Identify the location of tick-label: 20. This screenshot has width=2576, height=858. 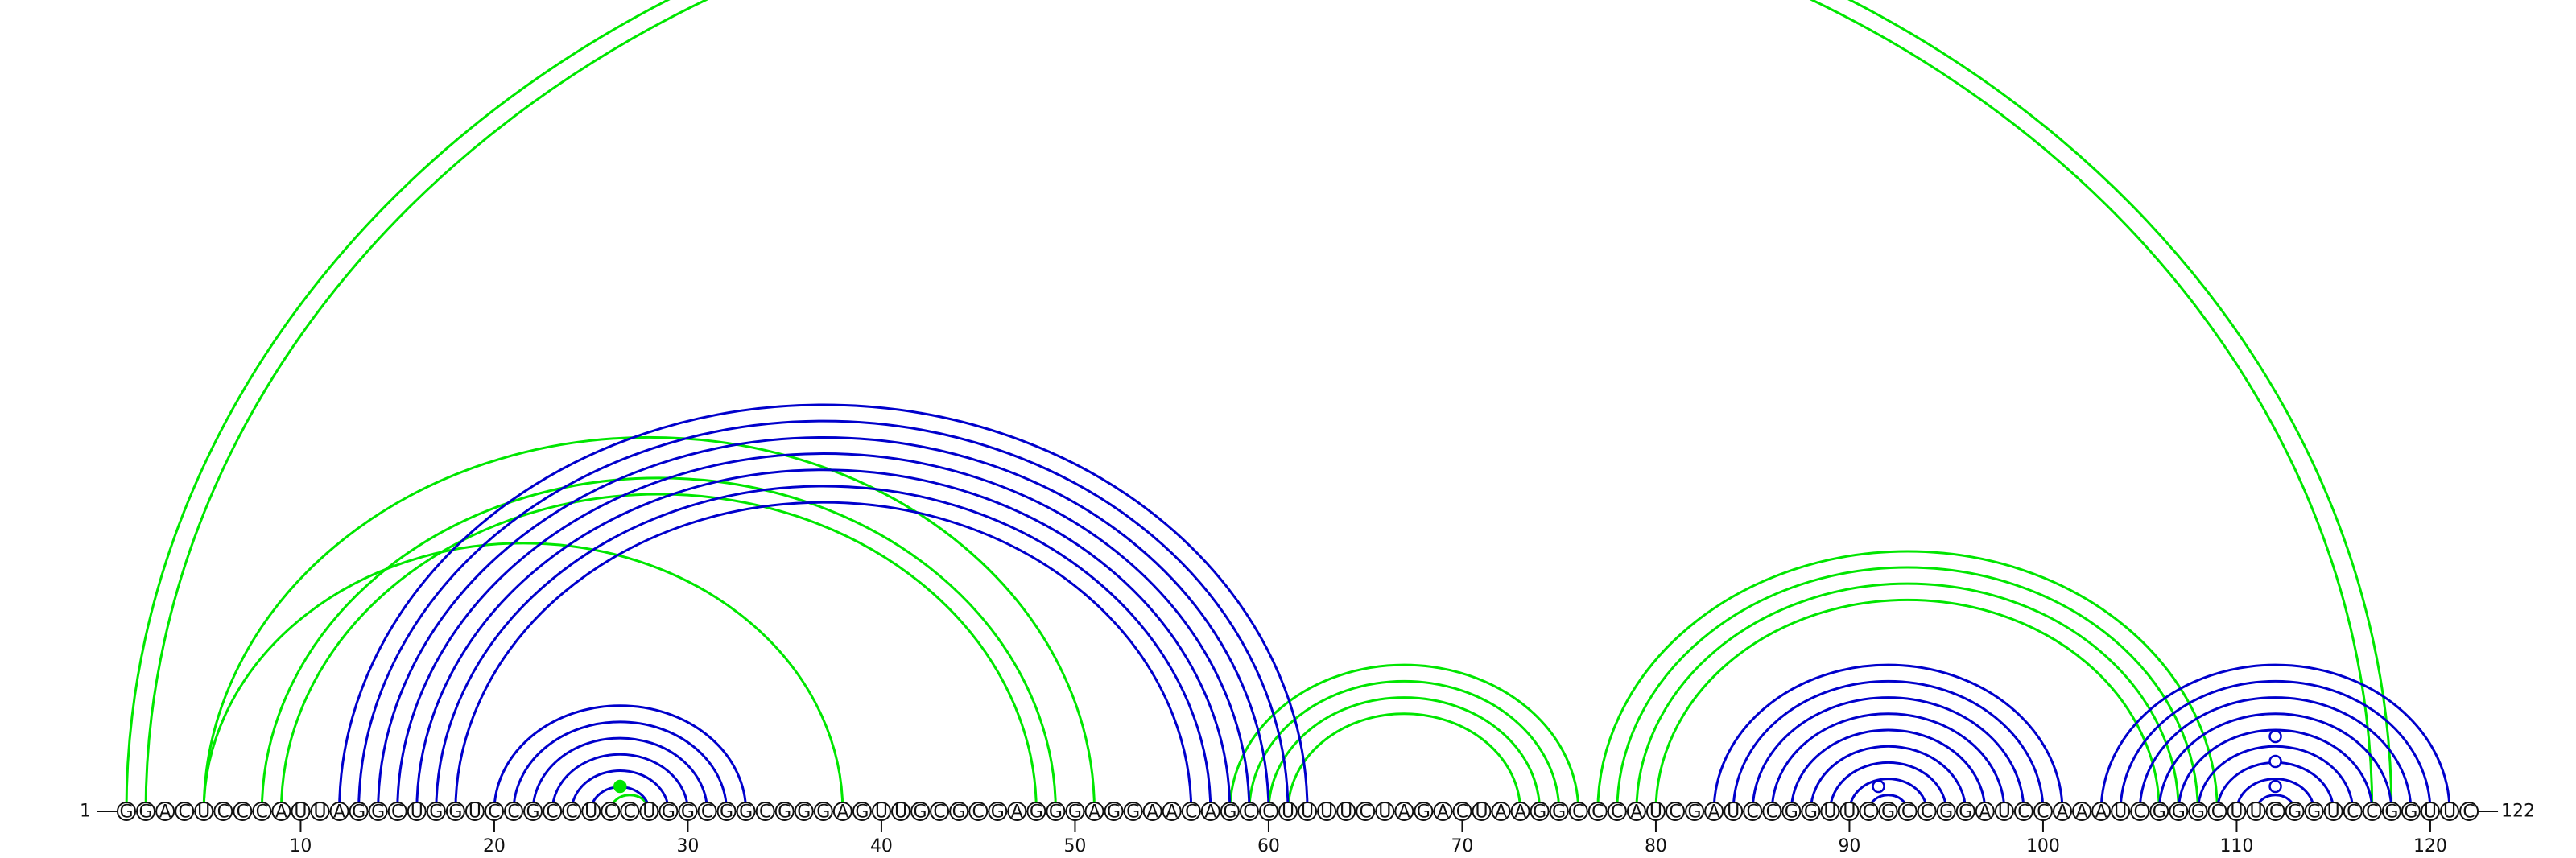
(494, 846).